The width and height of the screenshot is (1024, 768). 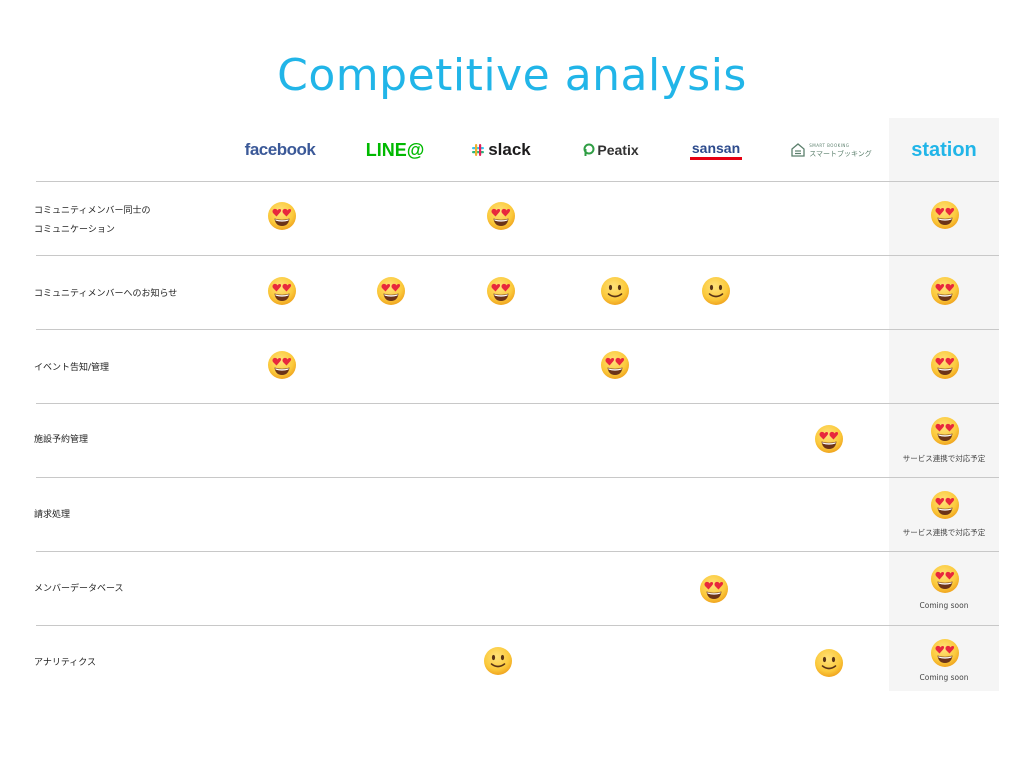 I want to click on station-logo-text: station, so click(x=944, y=149).